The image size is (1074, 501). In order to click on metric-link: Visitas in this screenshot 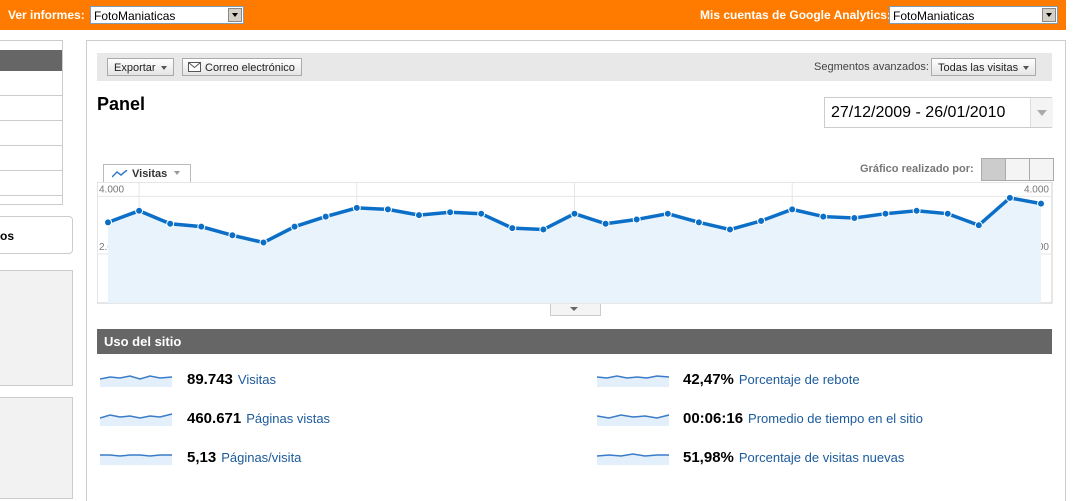, I will do `click(256, 379)`.